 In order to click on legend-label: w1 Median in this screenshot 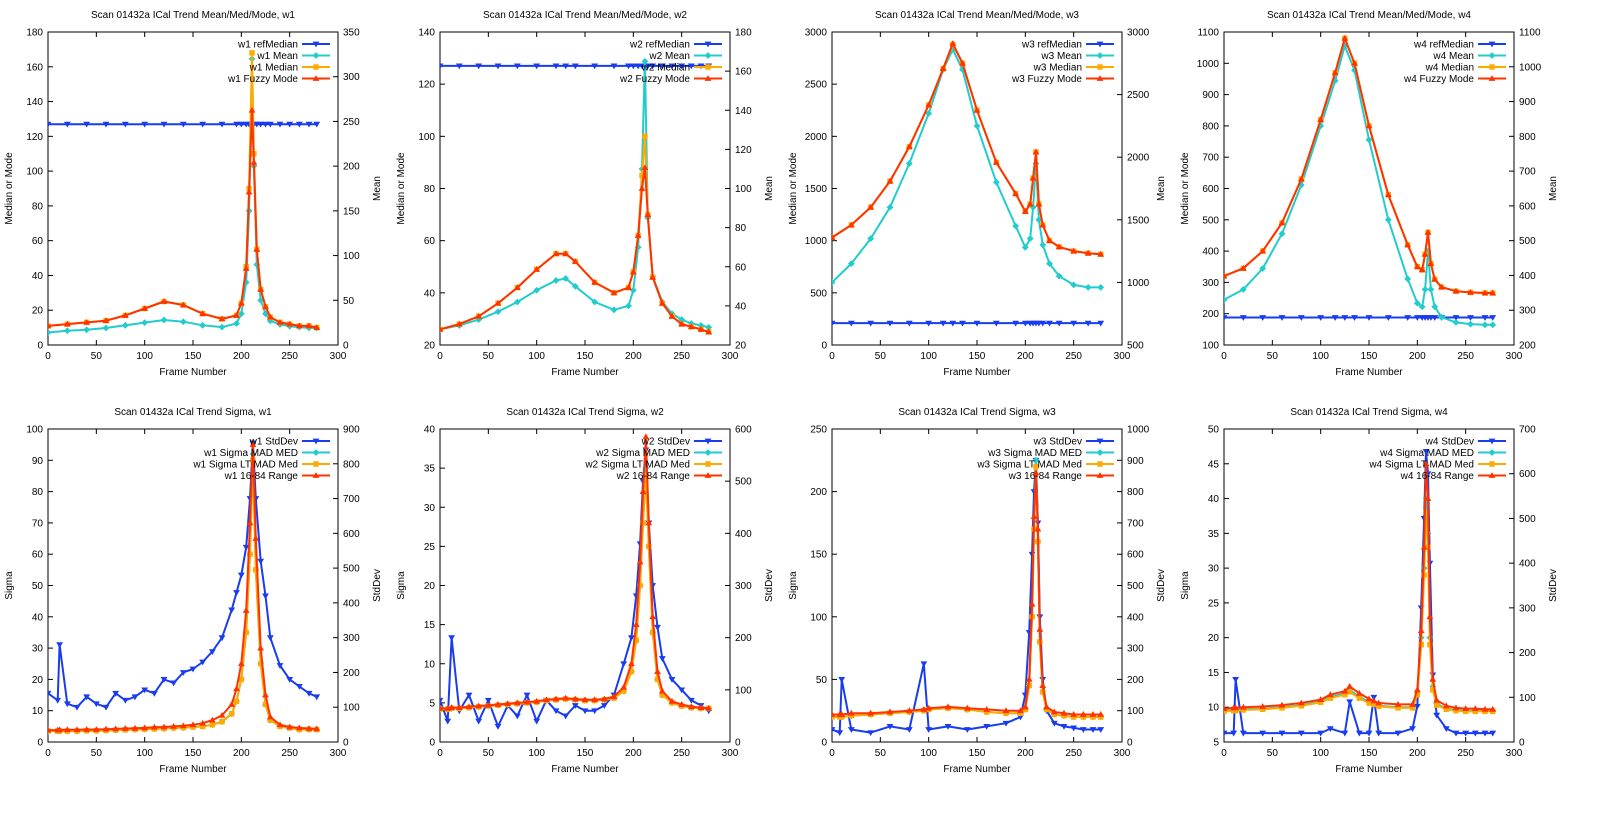, I will do `click(273, 68)`.